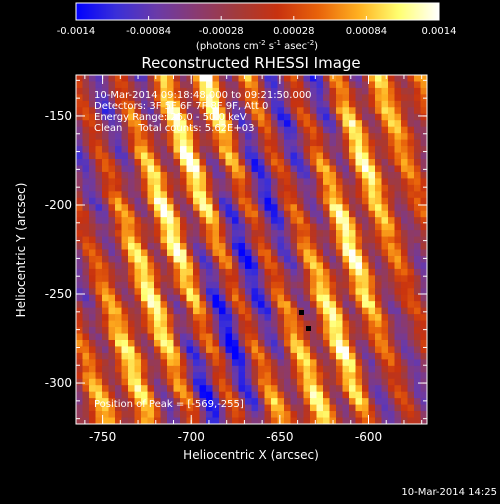 Image resolution: width=500 pixels, height=504 pixels. Describe the element at coordinates (250, 63) in the screenshot. I see `chart-title: Reconstructed RHESSI Image` at that location.